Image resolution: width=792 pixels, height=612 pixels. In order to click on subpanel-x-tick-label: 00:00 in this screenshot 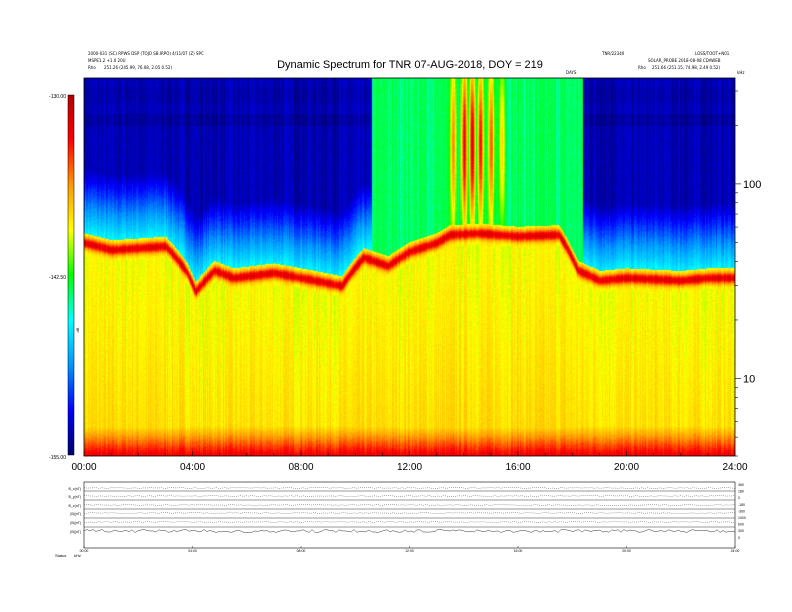, I will do `click(84, 551)`.